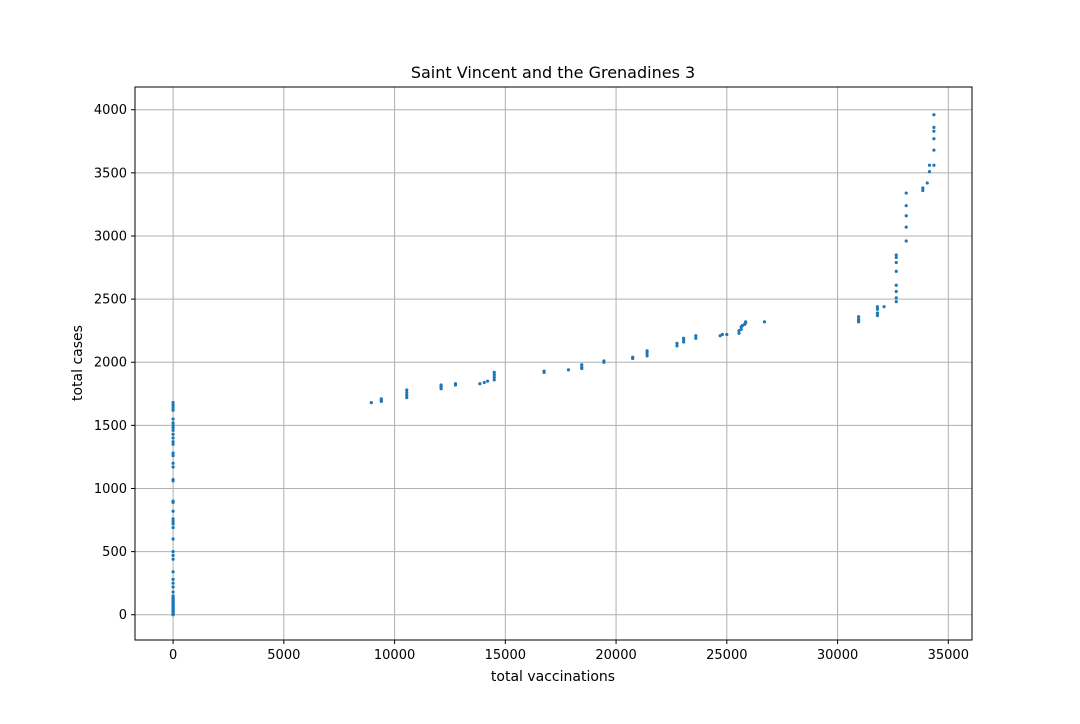  What do you see at coordinates (553, 72) in the screenshot?
I see `chart-title: Saint Vincent and the Grenadines 3` at bounding box center [553, 72].